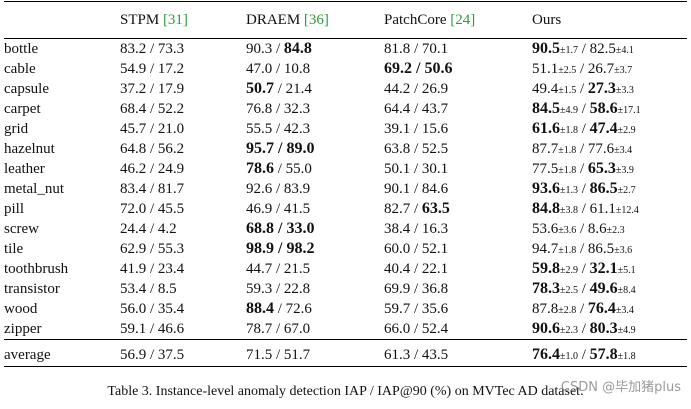  Describe the element at coordinates (458, 109) in the screenshot. I see `table-cell: 64.4 / 43.7` at that location.